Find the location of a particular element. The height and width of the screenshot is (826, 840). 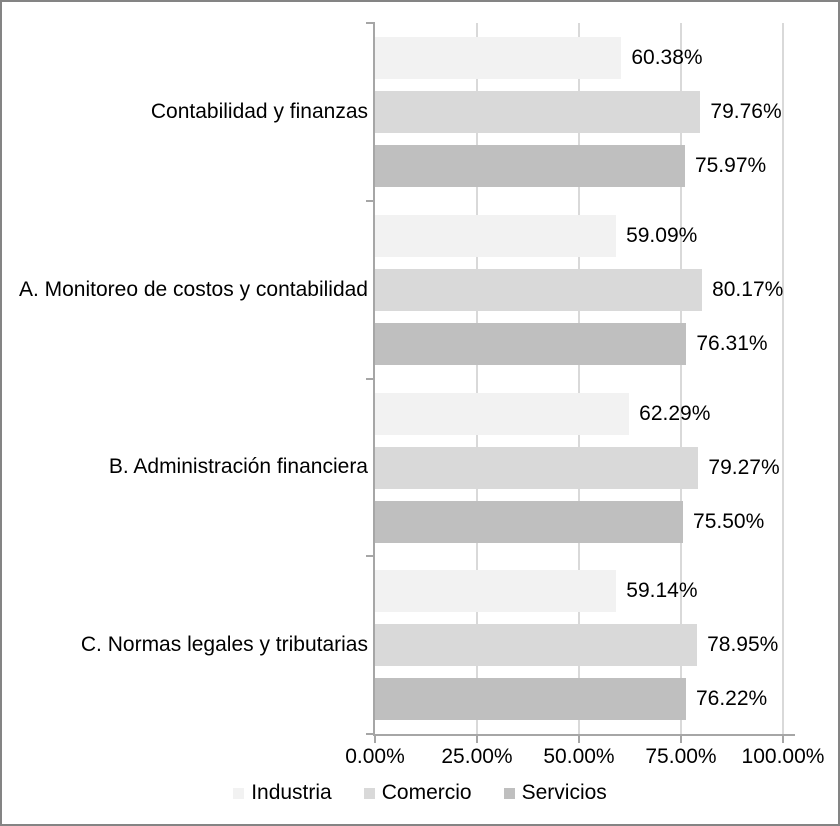

value-label: 75.50% is located at coordinates (729, 521).